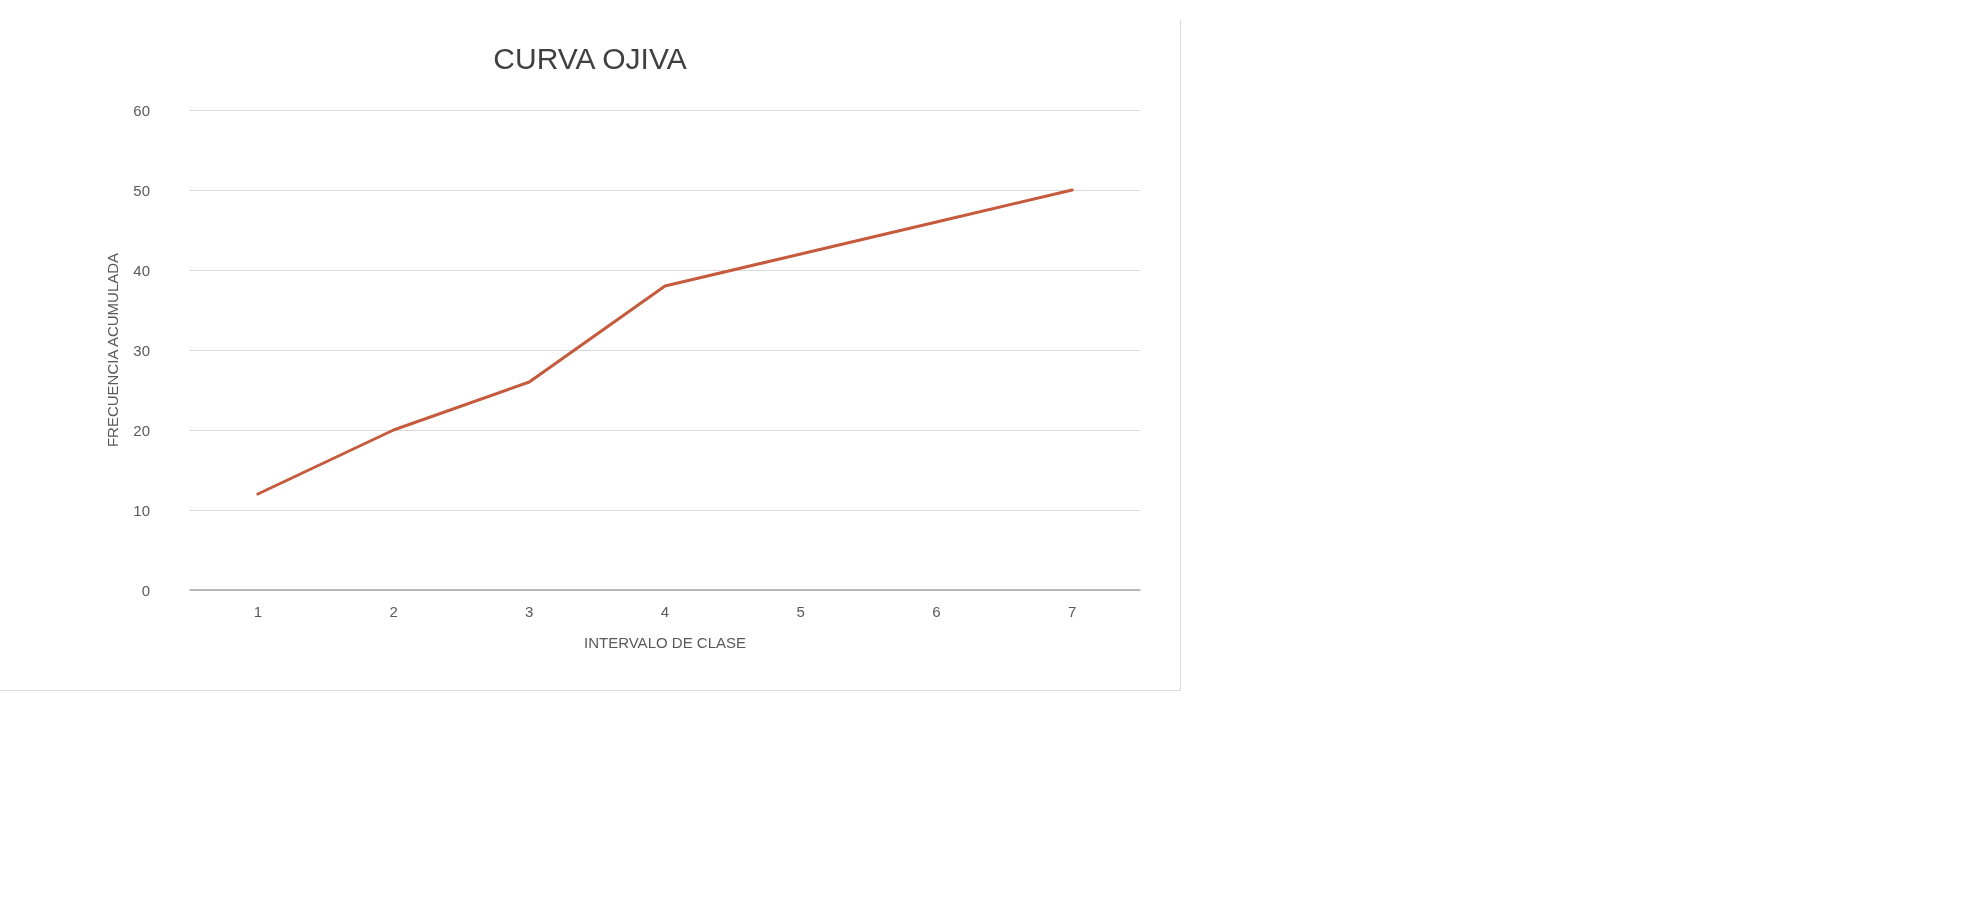  Describe the element at coordinates (1072, 611) in the screenshot. I see `x-tick-label: 7` at that location.